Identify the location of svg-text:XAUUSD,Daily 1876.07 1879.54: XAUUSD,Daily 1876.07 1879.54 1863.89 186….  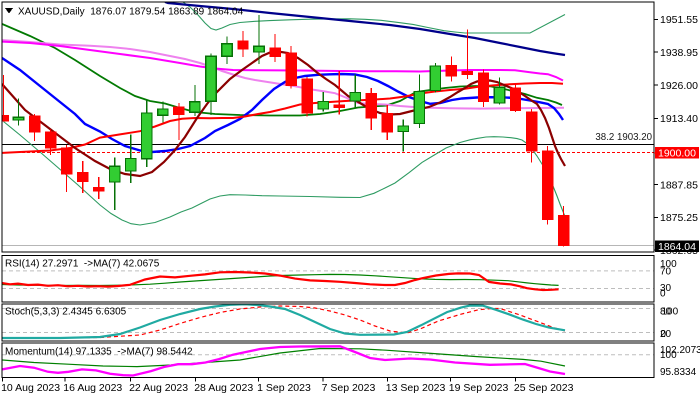
(131, 12).